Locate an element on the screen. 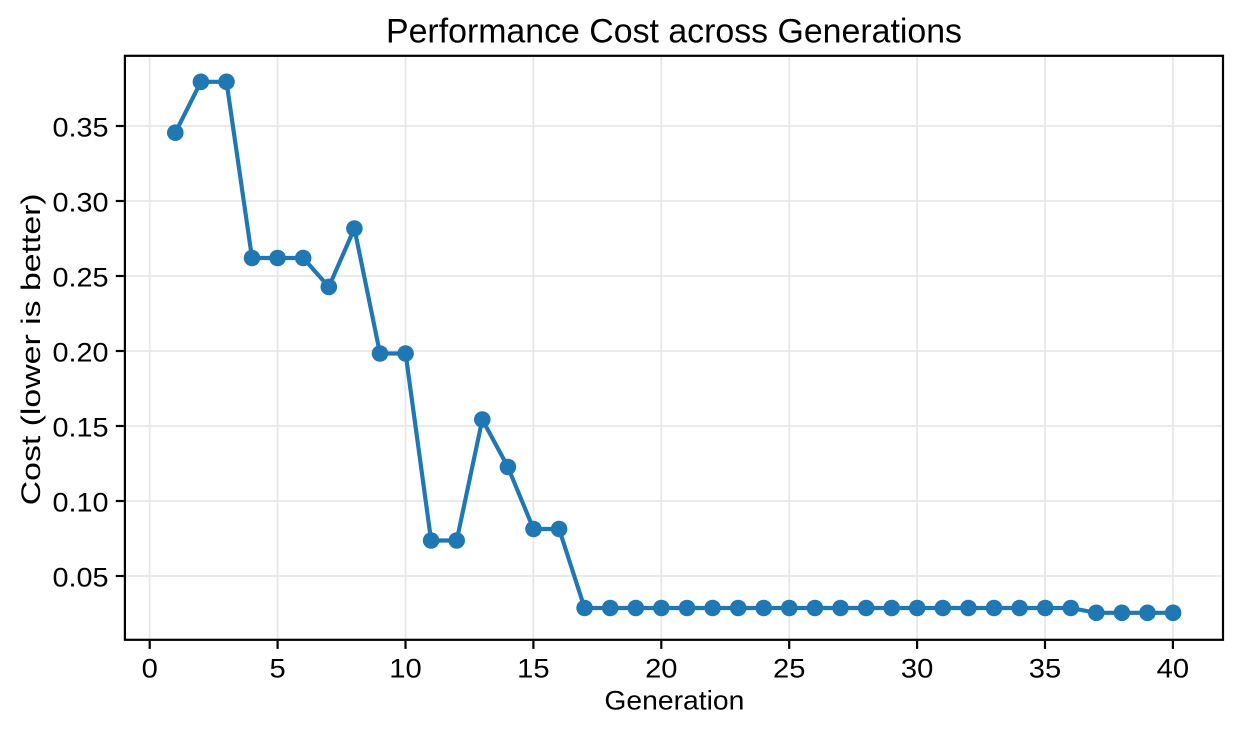 Image resolution: width=1241 pixels, height=733 pixels. svg-text: Generation is located at coordinates (674, 701).